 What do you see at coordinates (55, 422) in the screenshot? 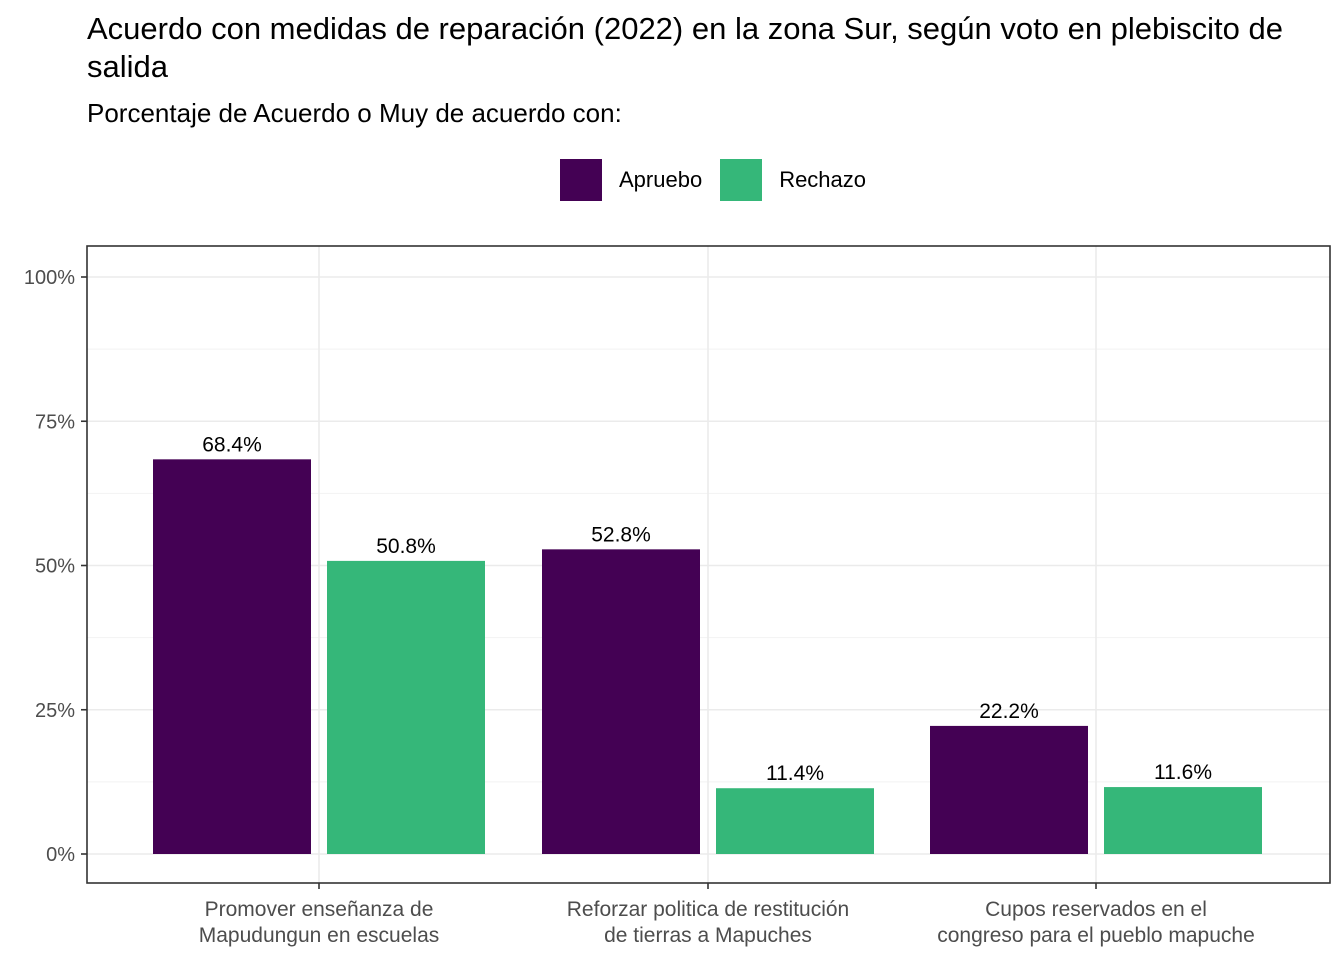
I see `y-tick-label: 75%` at bounding box center [55, 422].